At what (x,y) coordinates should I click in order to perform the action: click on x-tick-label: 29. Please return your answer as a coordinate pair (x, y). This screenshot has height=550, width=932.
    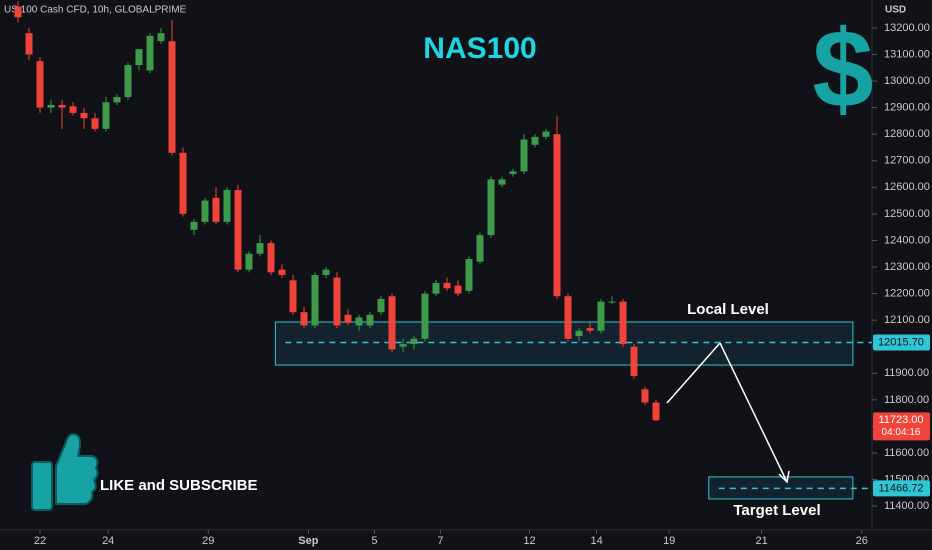
    Looking at the image, I should click on (208, 541).